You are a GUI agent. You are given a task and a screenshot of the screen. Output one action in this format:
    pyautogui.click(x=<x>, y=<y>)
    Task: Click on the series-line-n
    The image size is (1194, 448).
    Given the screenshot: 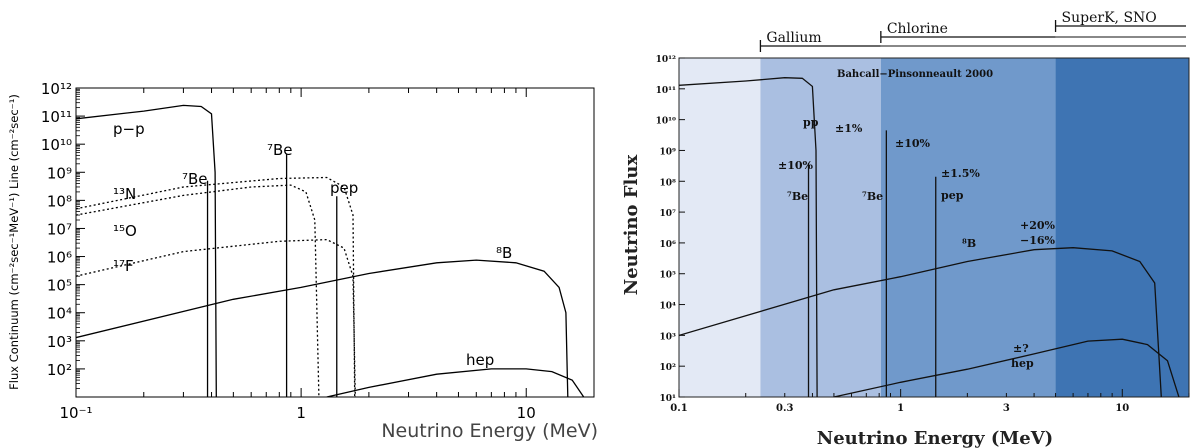 What is the action you would take?
    pyautogui.click(x=198, y=290)
    